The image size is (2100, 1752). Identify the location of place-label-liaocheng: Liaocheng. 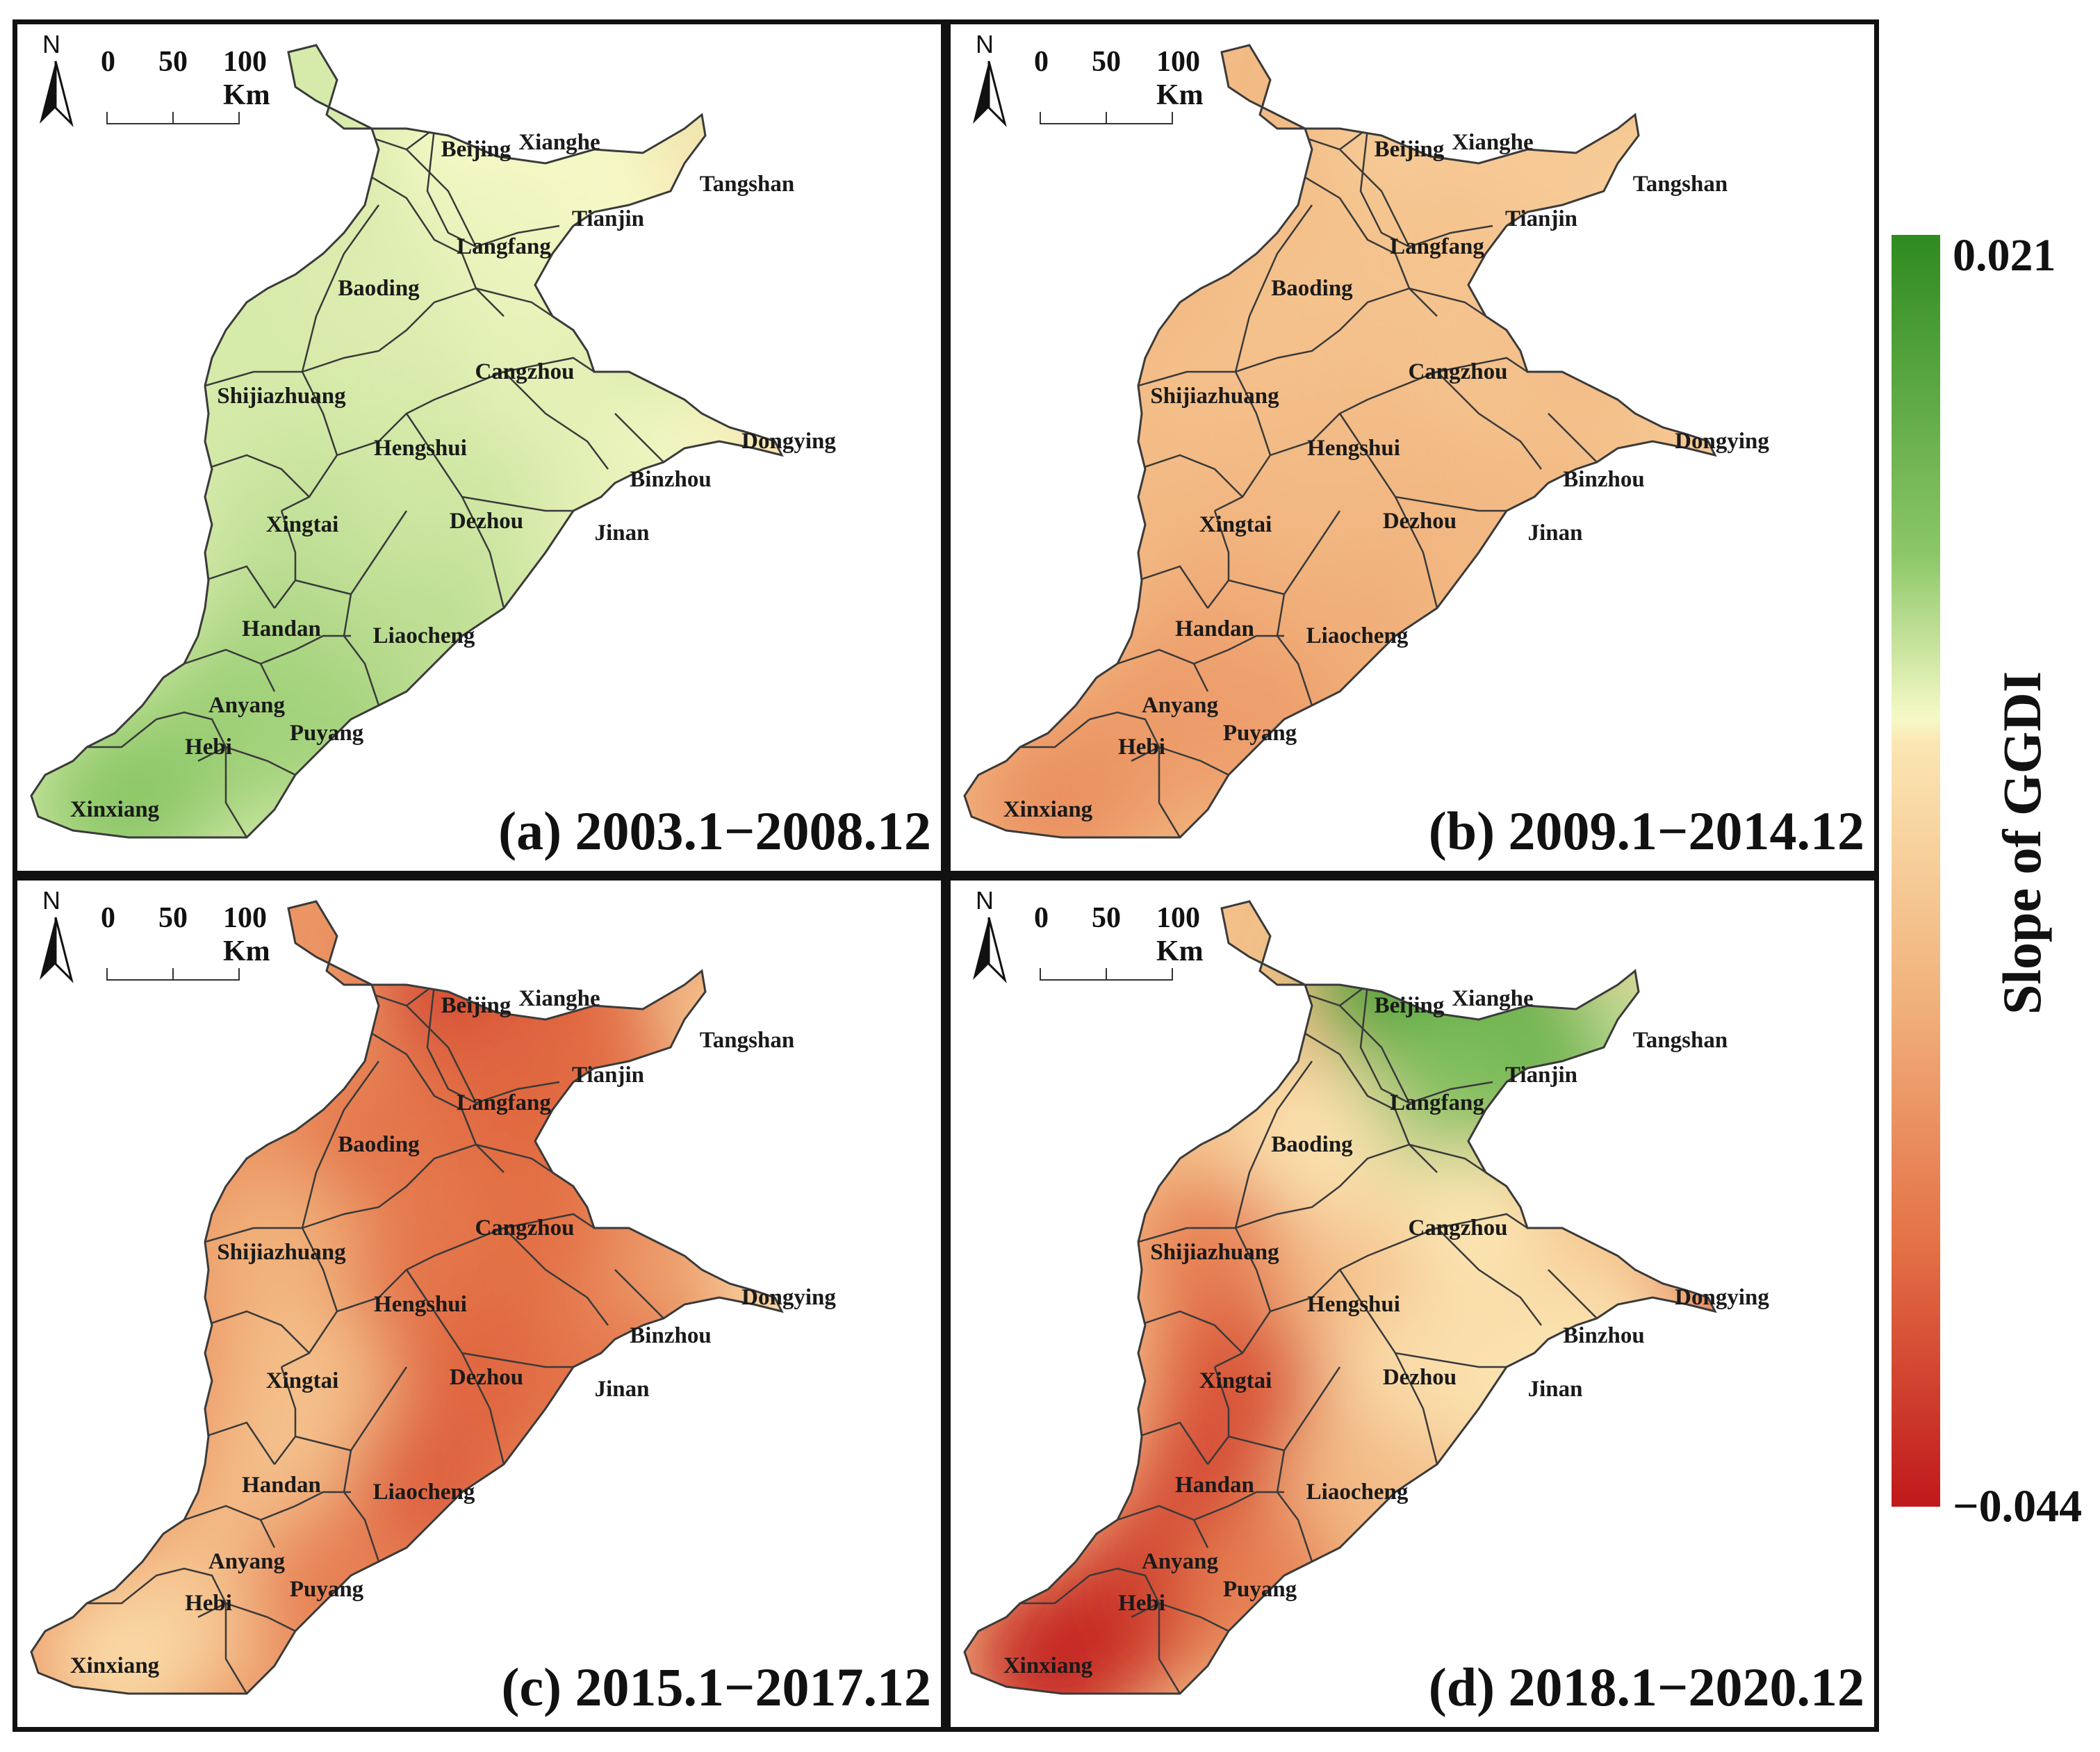
(424, 635).